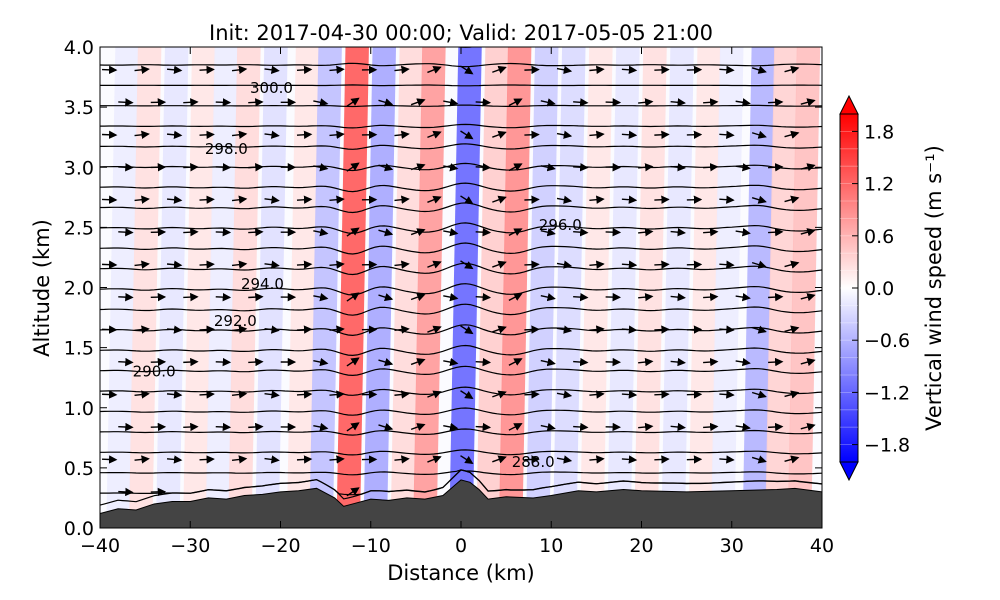 This screenshot has width=1000, height=600. Describe the element at coordinates (79, 168) in the screenshot. I see `y-tick-label-6: 3.0` at that location.